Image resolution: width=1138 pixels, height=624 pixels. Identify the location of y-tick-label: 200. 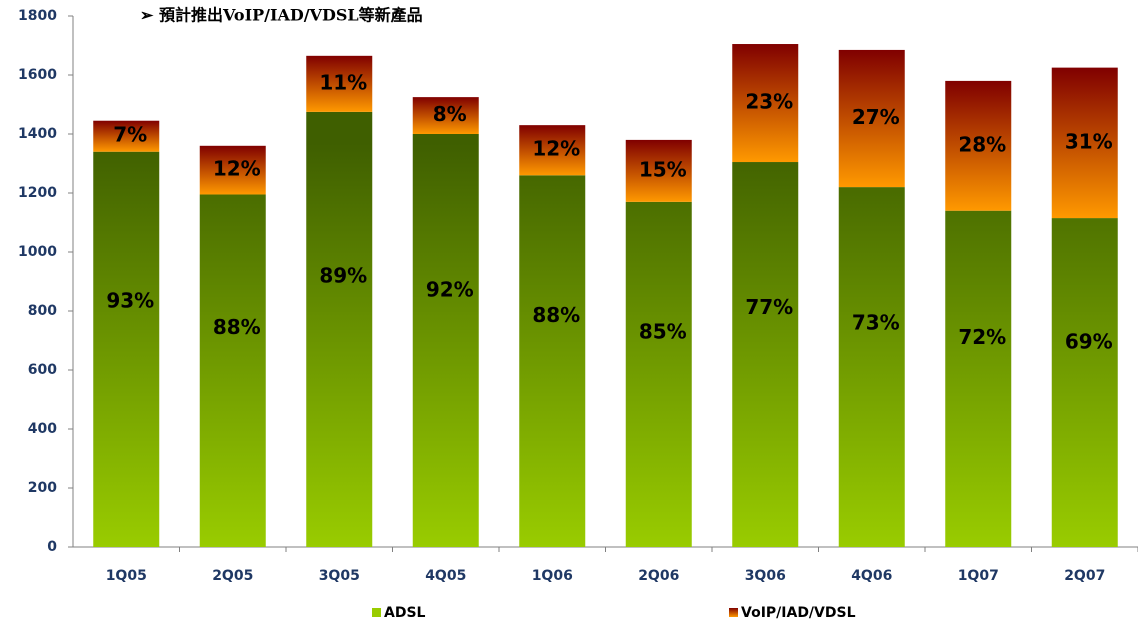
(42, 488).